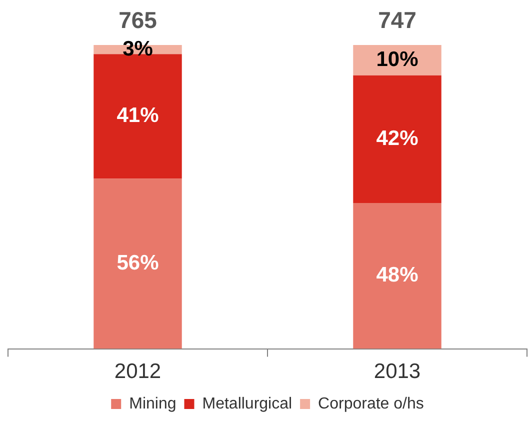 This screenshot has height=422, width=531. I want to click on x-tick-label: 2013, so click(397, 372).